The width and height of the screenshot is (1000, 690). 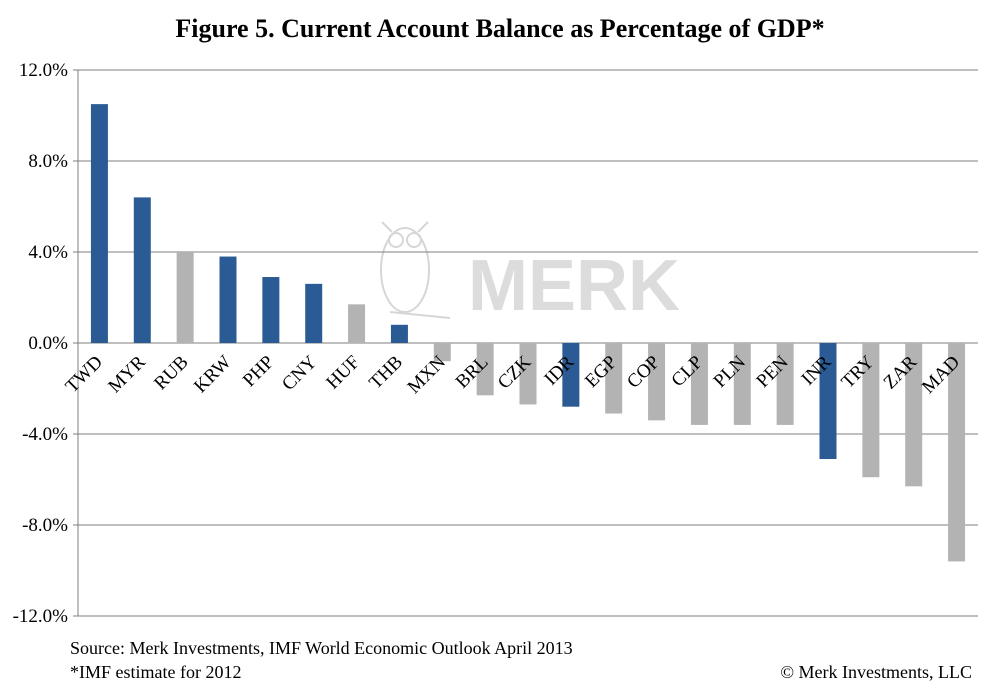 I want to click on bar-brl, so click(x=485, y=369).